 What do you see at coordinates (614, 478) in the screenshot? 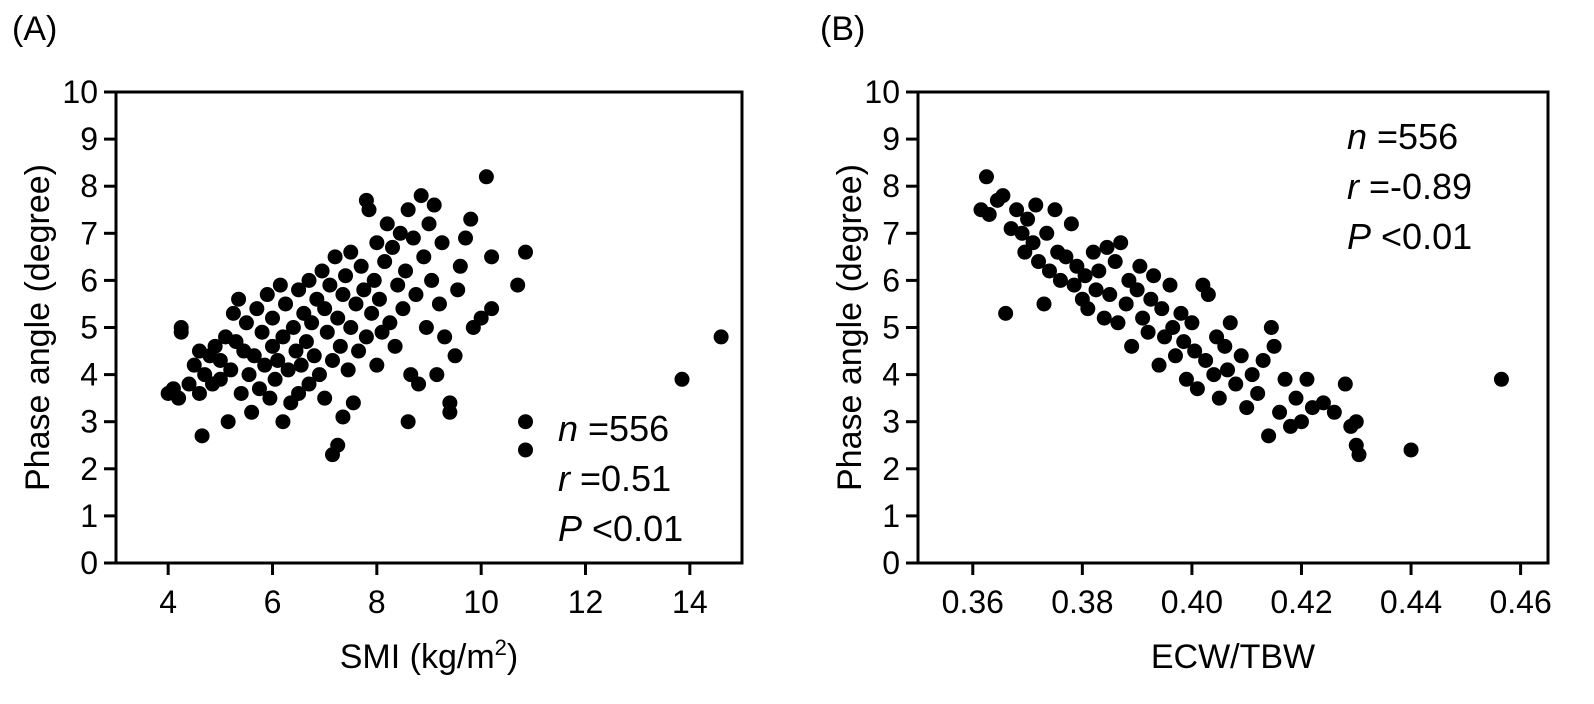
I see `stat-annotation: r =0.51` at bounding box center [614, 478].